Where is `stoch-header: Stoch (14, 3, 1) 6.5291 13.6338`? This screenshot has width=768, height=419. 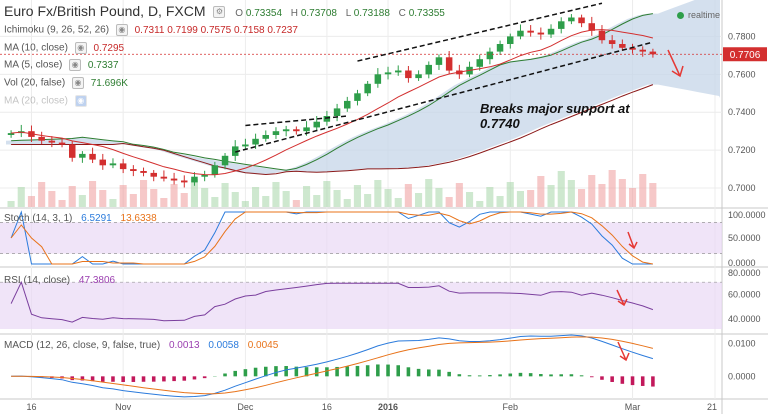
stoch-header: Stoch (14, 3, 1) 6.5291 13.6338 is located at coordinates (80, 218).